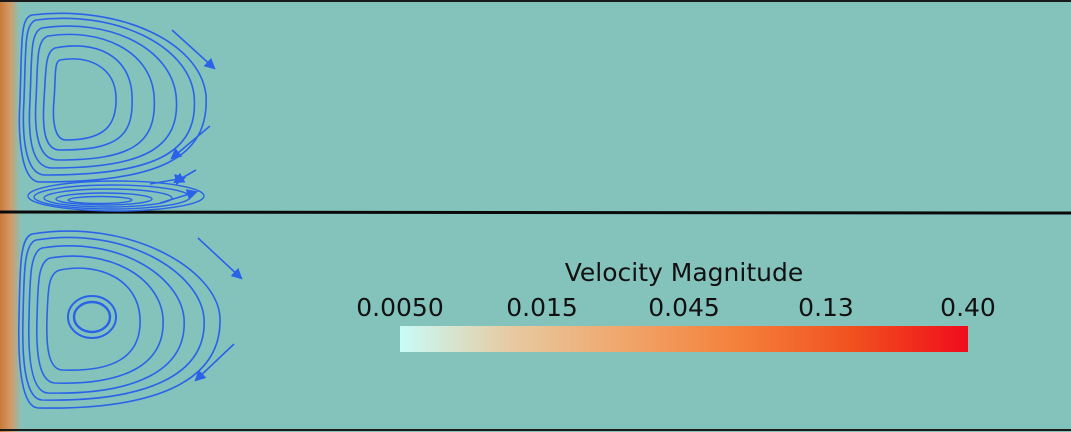  Describe the element at coordinates (826, 307) in the screenshot. I see `colorbar-tick: 0.13` at that location.